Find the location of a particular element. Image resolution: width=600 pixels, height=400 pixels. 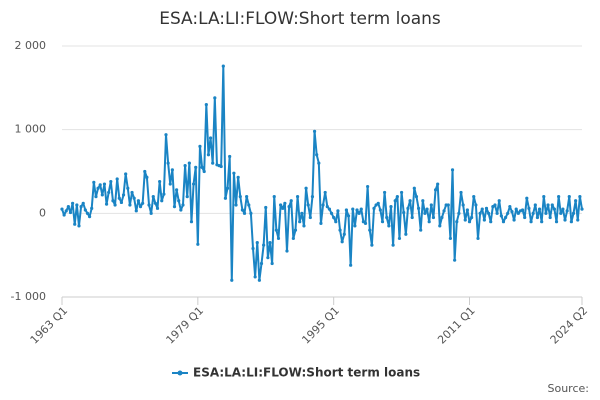

x-tick-label: 1979 Q1 is located at coordinates (185, 325).